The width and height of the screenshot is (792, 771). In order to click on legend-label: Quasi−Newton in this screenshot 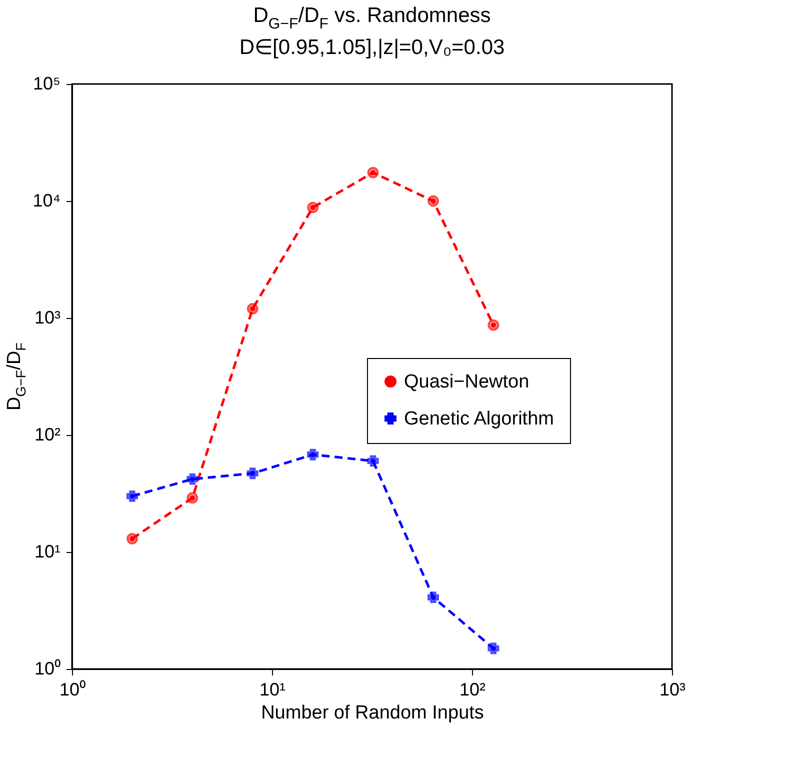, I will do `click(467, 382)`.